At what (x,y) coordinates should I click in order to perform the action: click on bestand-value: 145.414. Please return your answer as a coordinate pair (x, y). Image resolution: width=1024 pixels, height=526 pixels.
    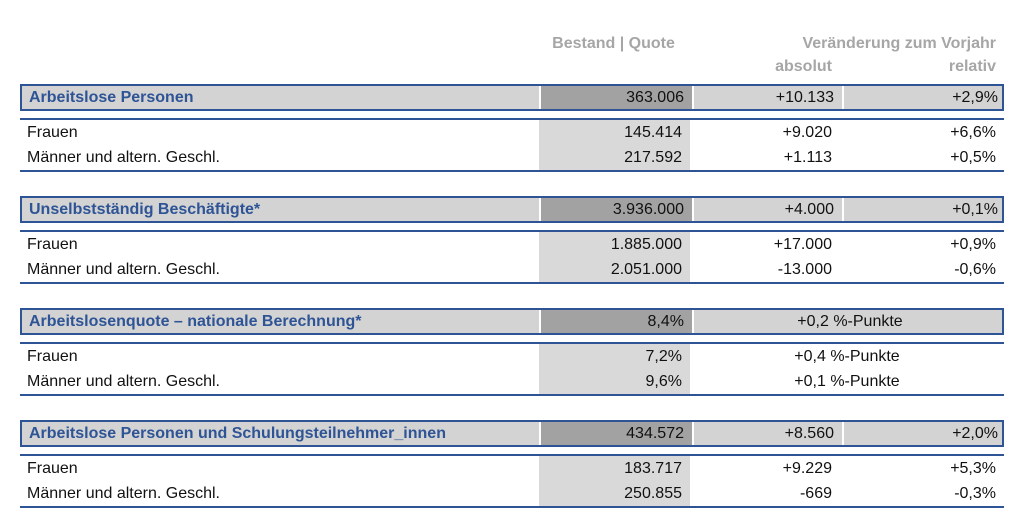
    Looking at the image, I should click on (613, 132).